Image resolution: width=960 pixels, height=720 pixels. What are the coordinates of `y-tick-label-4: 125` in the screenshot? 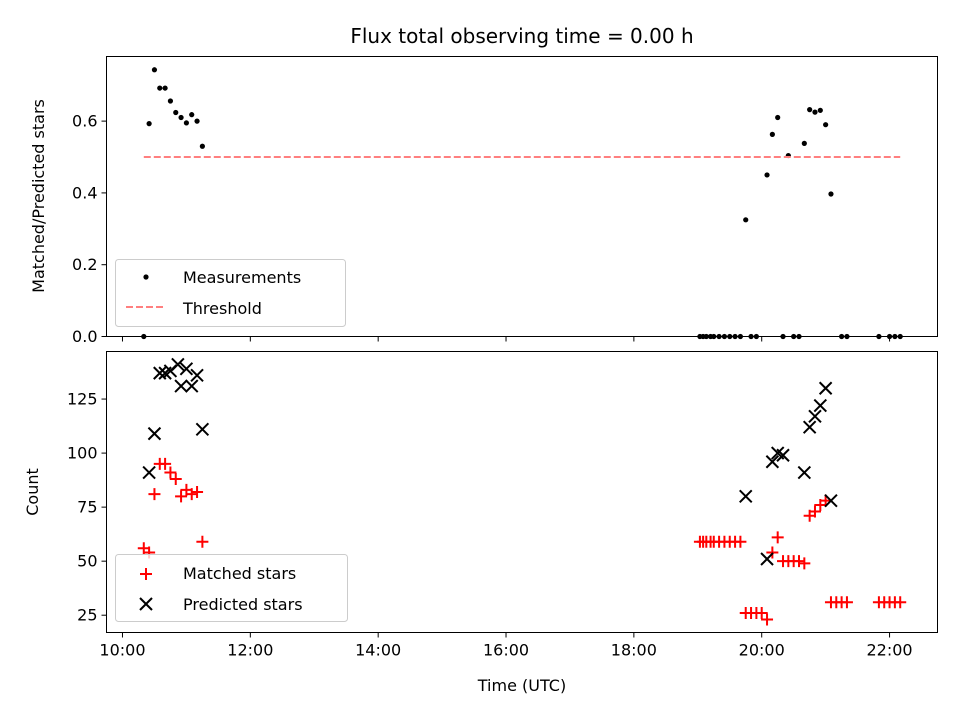 It's located at (82, 399).